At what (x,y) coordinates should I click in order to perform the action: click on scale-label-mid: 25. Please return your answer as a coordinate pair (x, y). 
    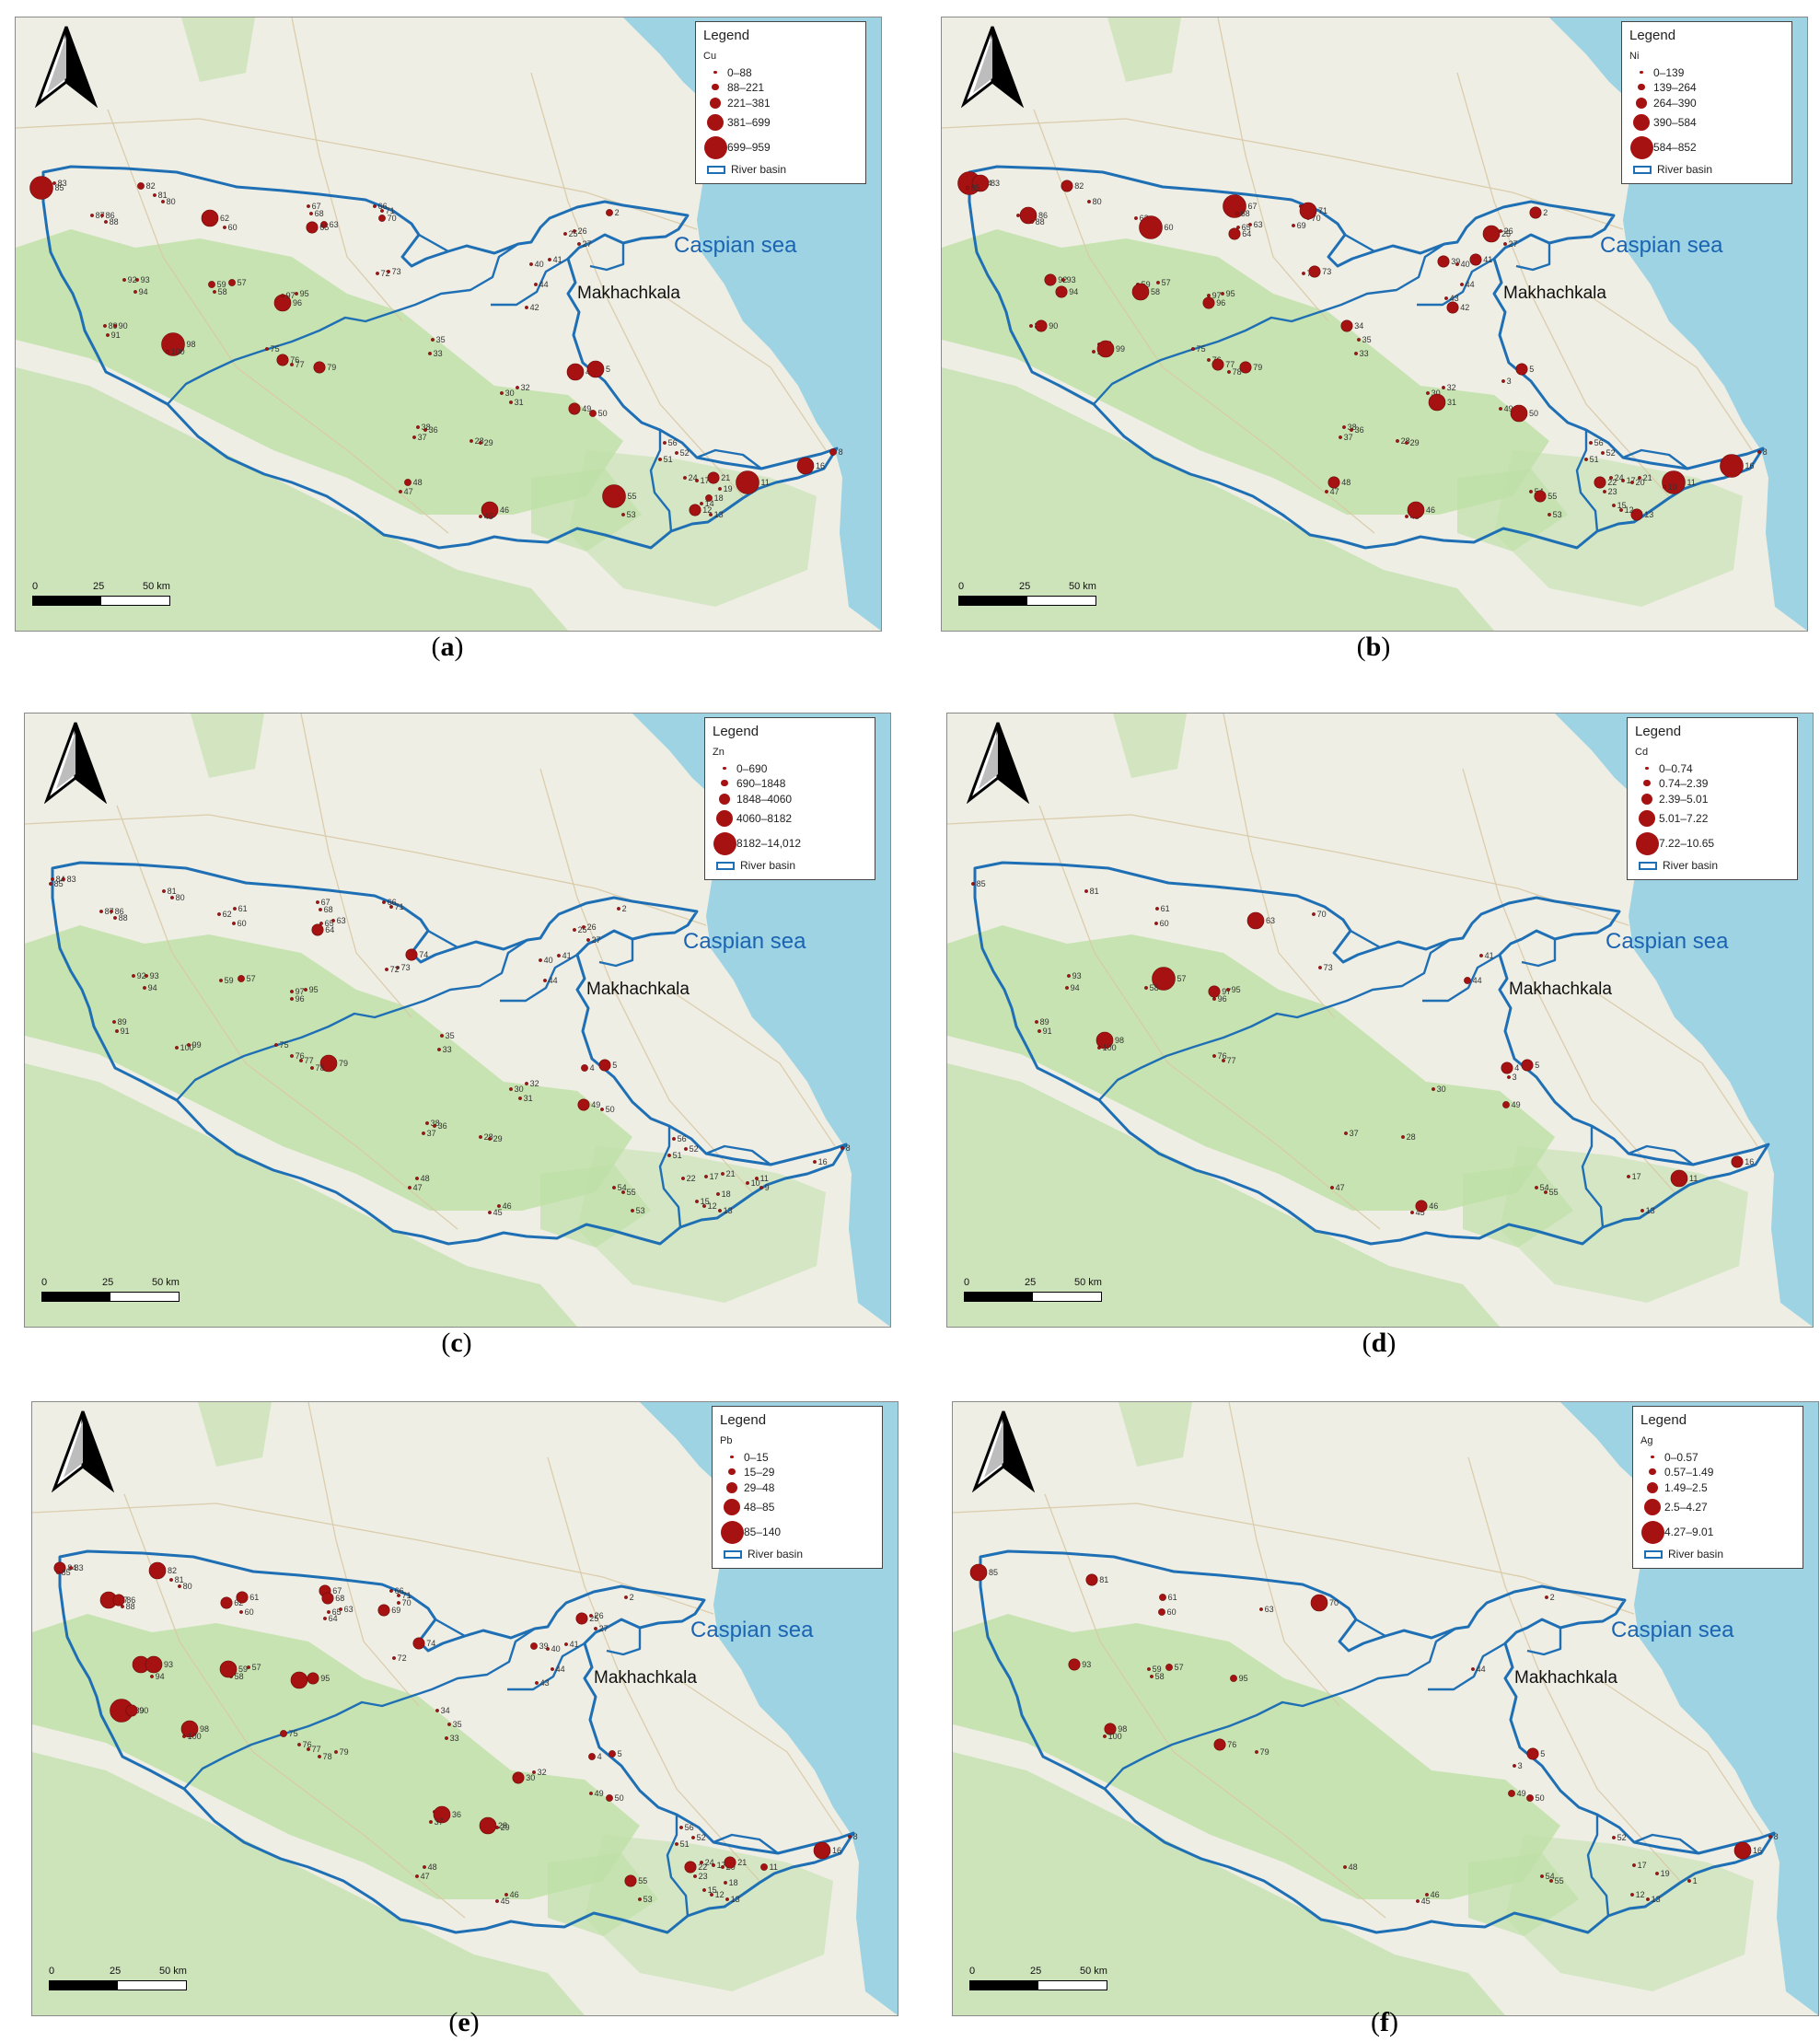
    Looking at the image, I should click on (1031, 1282).